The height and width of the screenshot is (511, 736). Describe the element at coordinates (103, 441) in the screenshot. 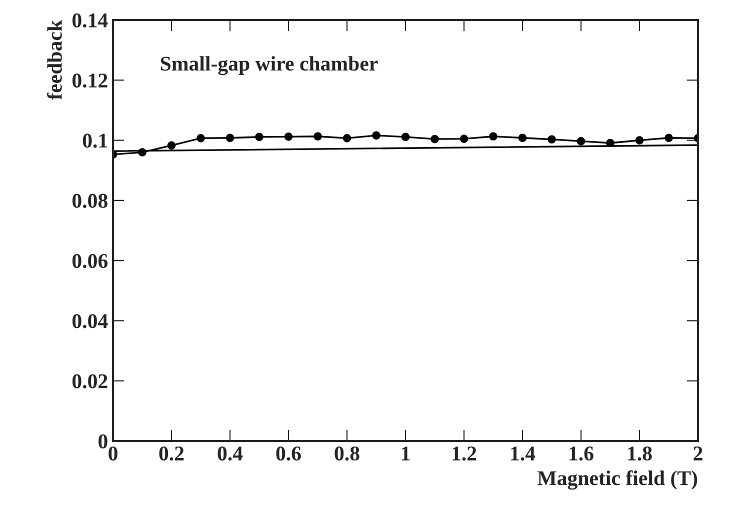

I see `y-tick-label: 0` at that location.